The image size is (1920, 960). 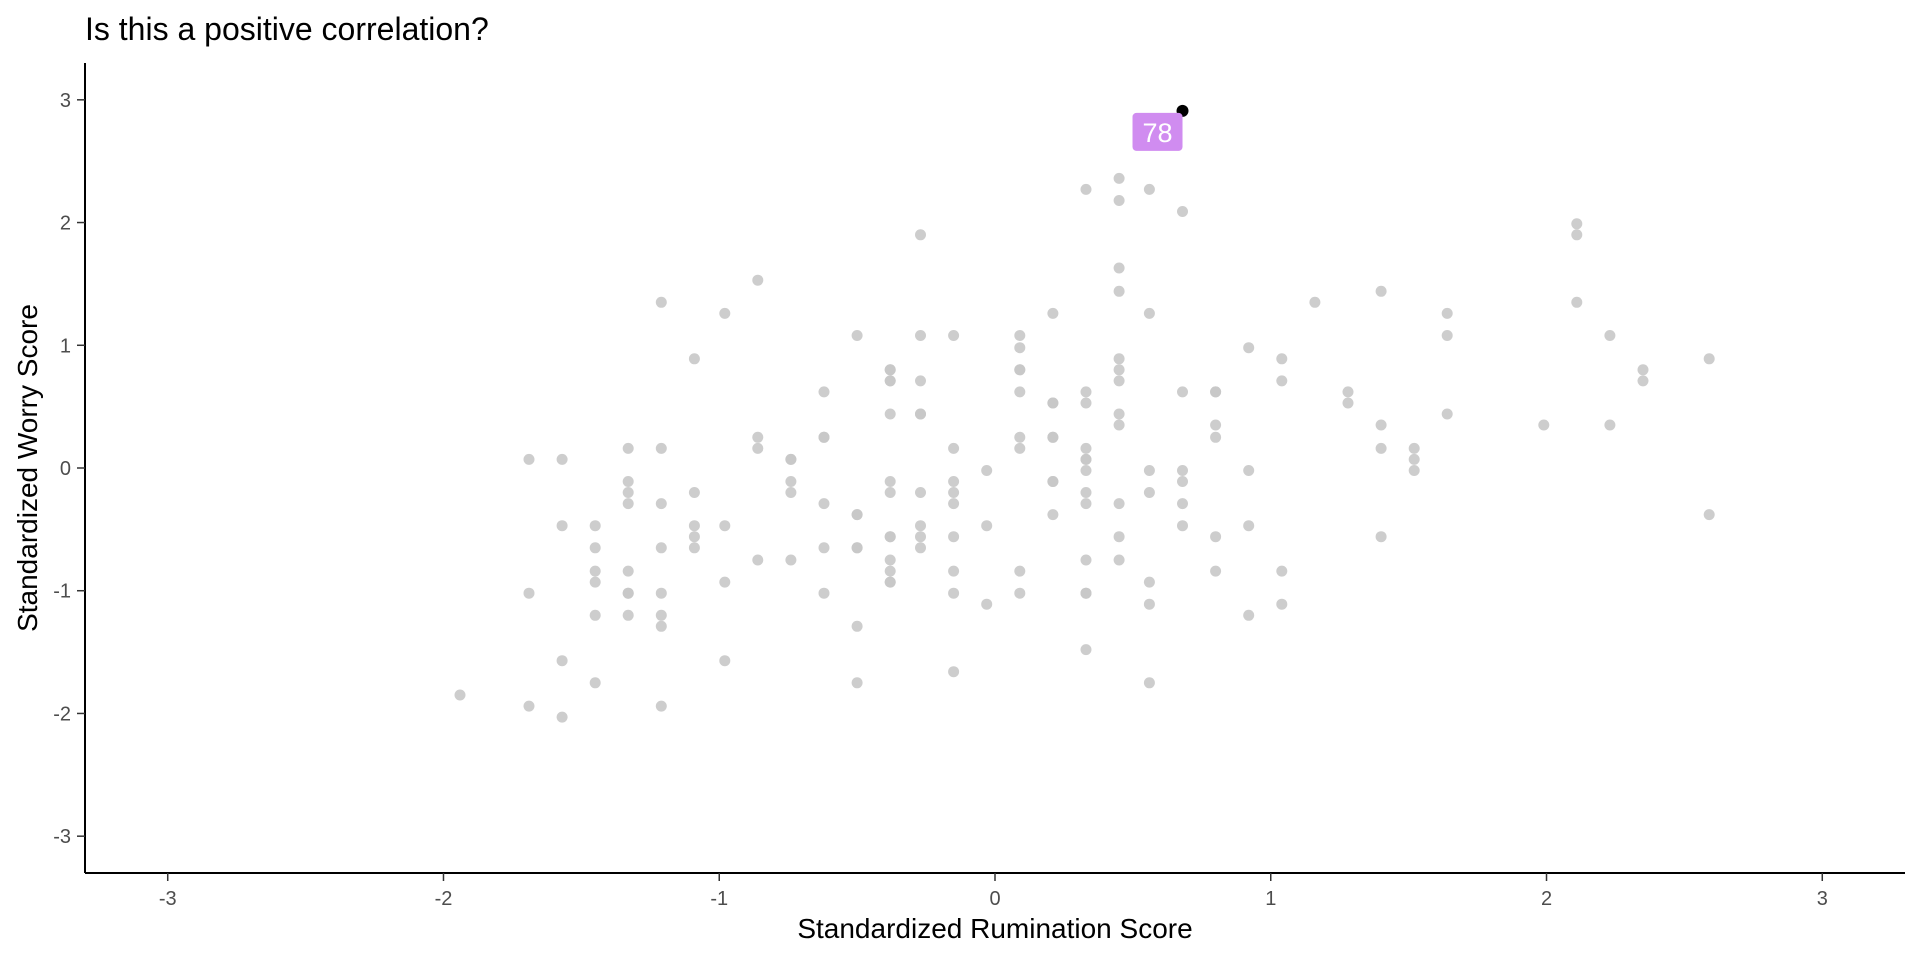 I want to click on x-tick-label: 3, so click(x=1822, y=899).